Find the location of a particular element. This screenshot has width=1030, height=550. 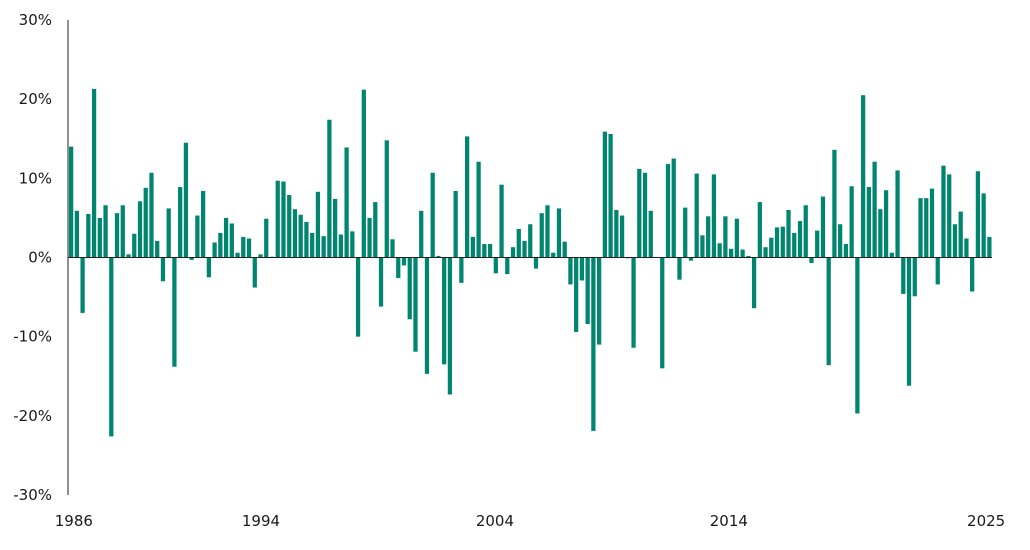

x-tick-label: 1986 is located at coordinates (74, 521).